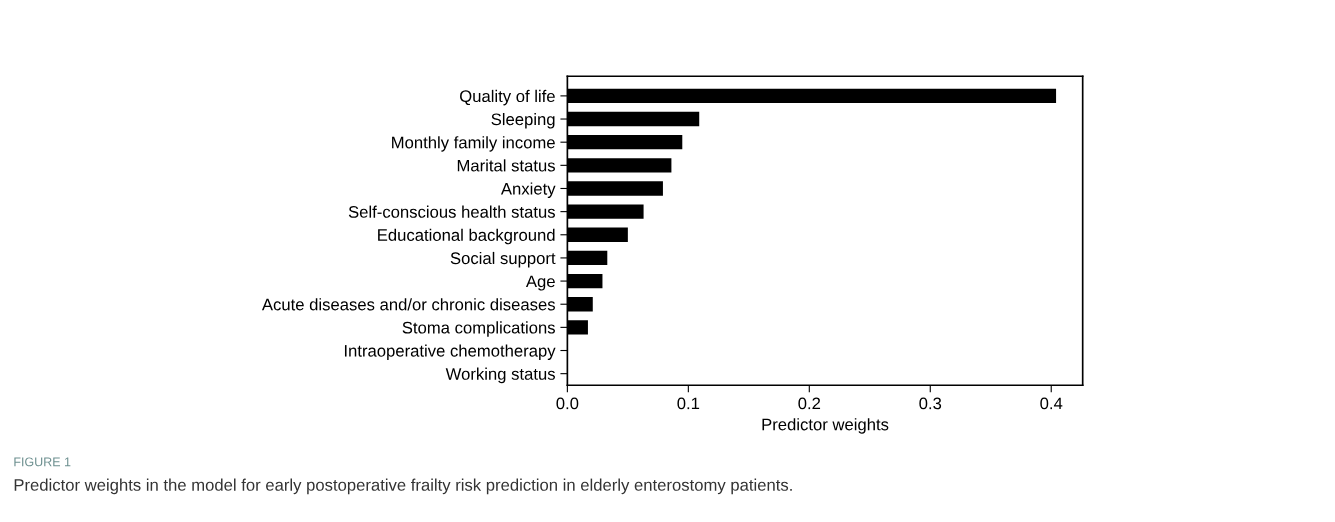 Image resolution: width=1335 pixels, height=522 pixels. Describe the element at coordinates (930, 403) in the screenshot. I see `x-tick-label: 0.3` at that location.